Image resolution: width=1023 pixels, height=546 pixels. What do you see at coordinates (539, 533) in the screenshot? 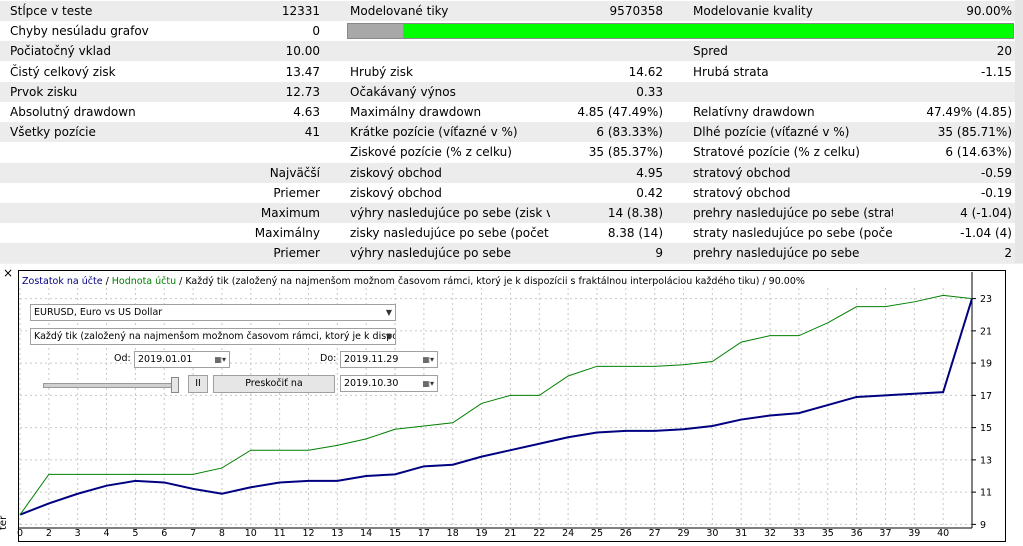
I see `x-tick-label: 22` at bounding box center [539, 533].